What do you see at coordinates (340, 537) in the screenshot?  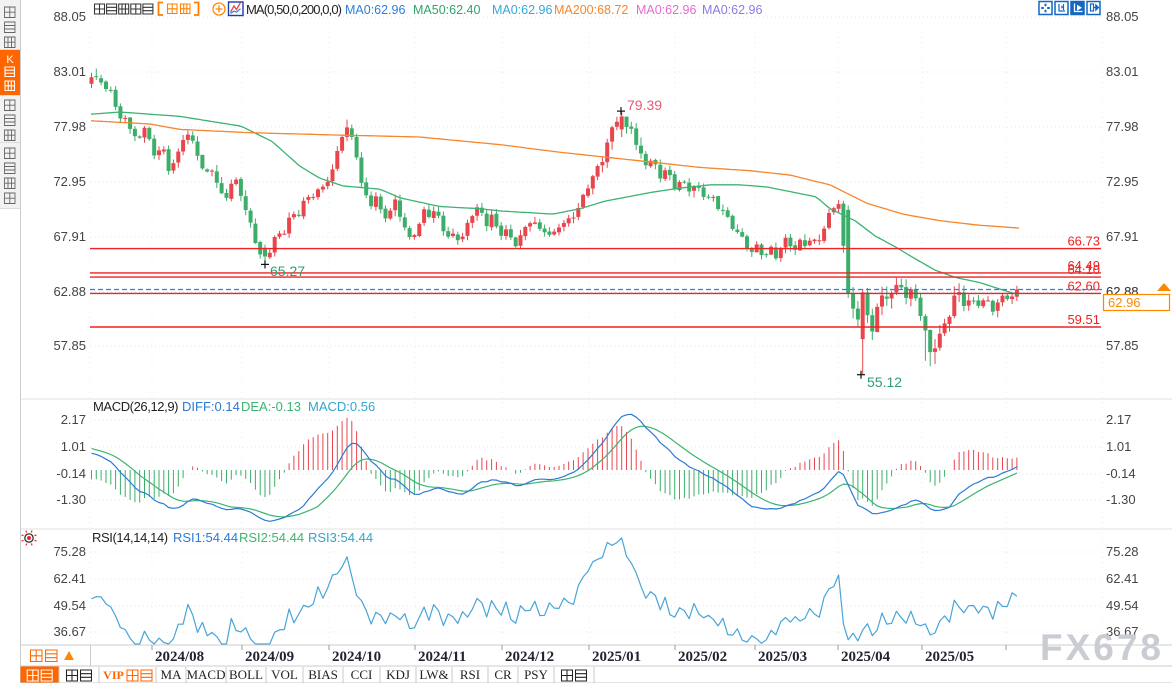 I see `svg-text: RSI3:54.44` at bounding box center [340, 537].